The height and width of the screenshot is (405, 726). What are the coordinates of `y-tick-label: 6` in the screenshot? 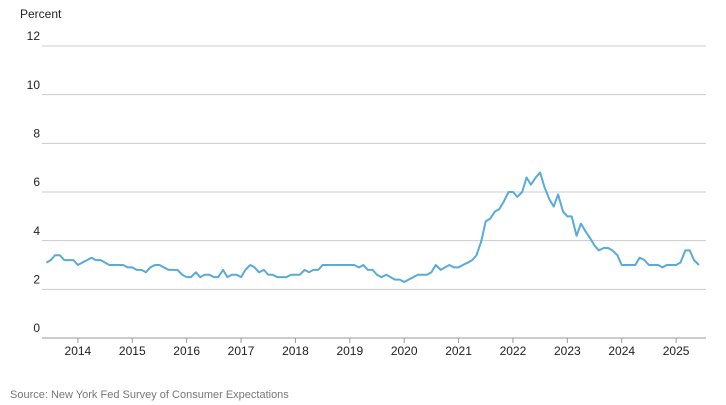 It's located at (36, 182).